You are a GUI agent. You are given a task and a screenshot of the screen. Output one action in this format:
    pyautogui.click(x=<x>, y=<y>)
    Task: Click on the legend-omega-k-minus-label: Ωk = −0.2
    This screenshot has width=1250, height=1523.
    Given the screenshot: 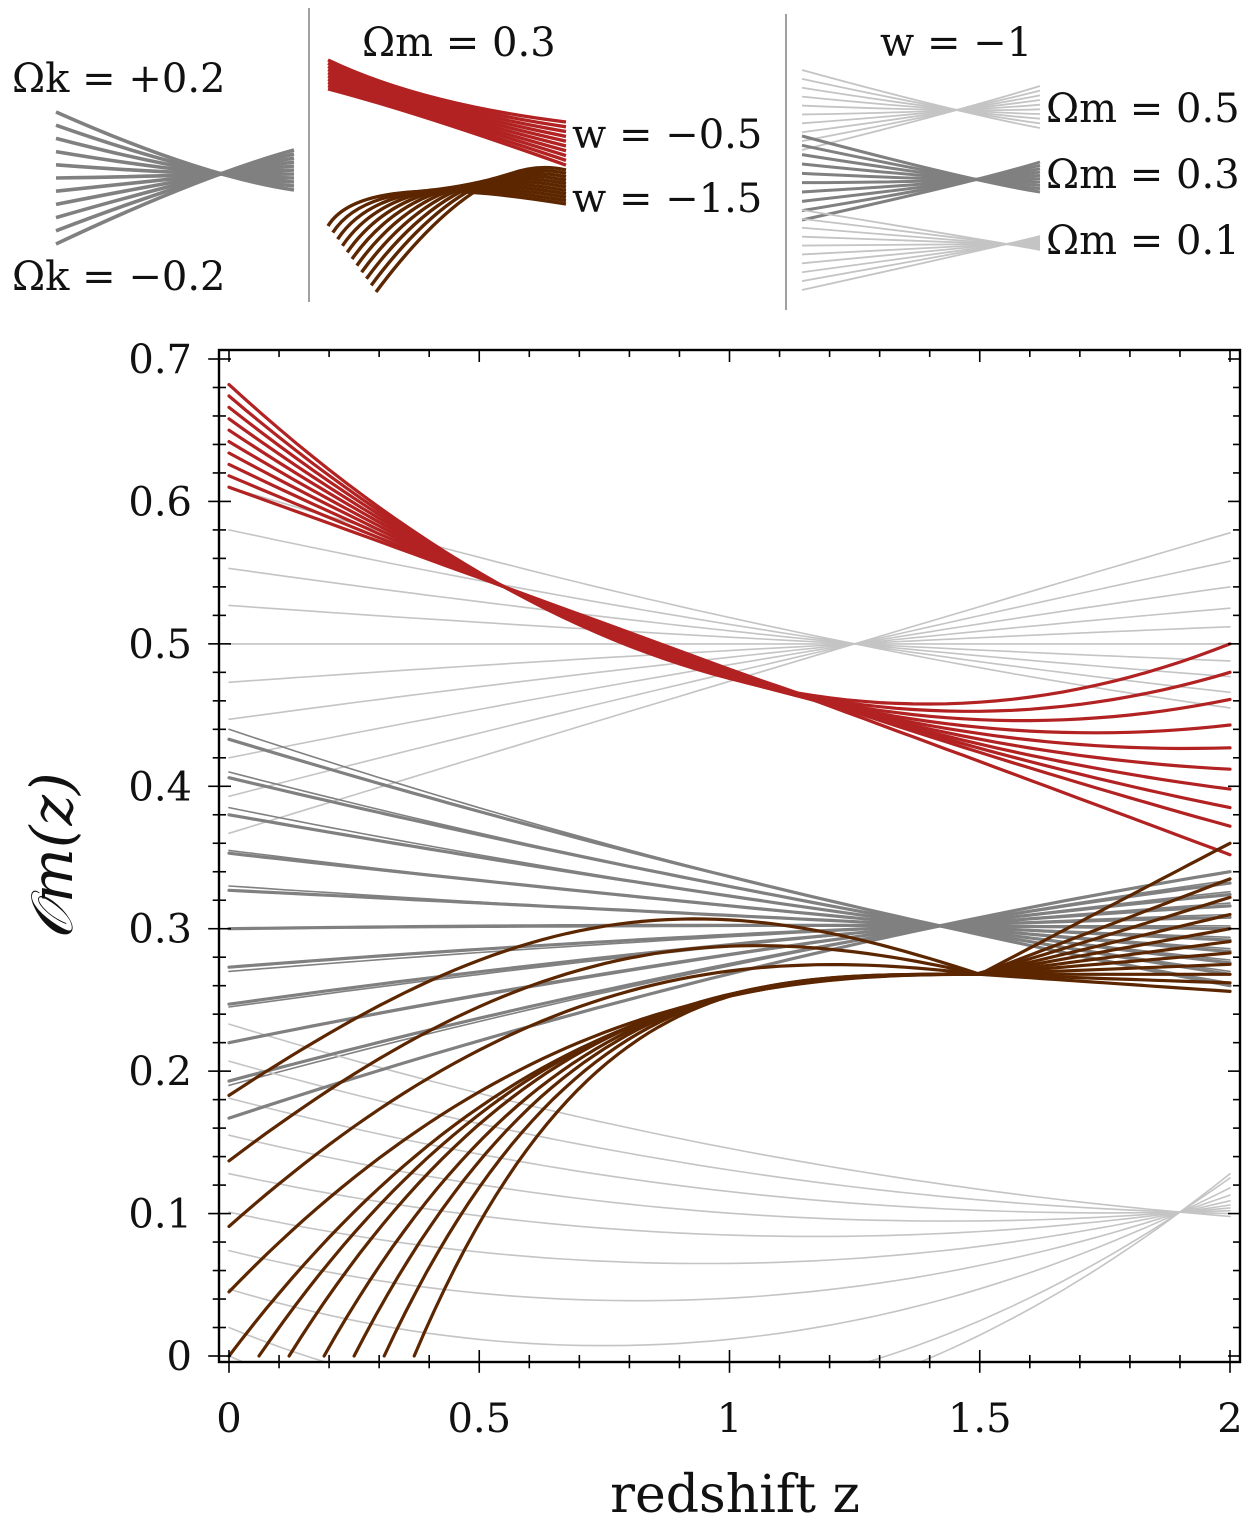 What is the action you would take?
    pyautogui.click(x=118, y=277)
    